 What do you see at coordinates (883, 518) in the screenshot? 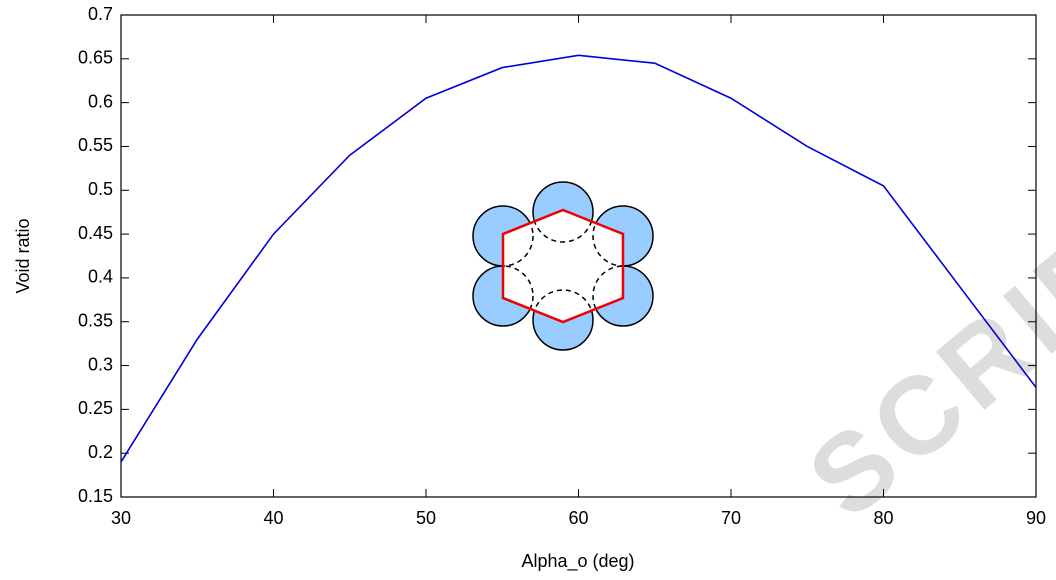
I see `x-tick-label: 80` at bounding box center [883, 518].